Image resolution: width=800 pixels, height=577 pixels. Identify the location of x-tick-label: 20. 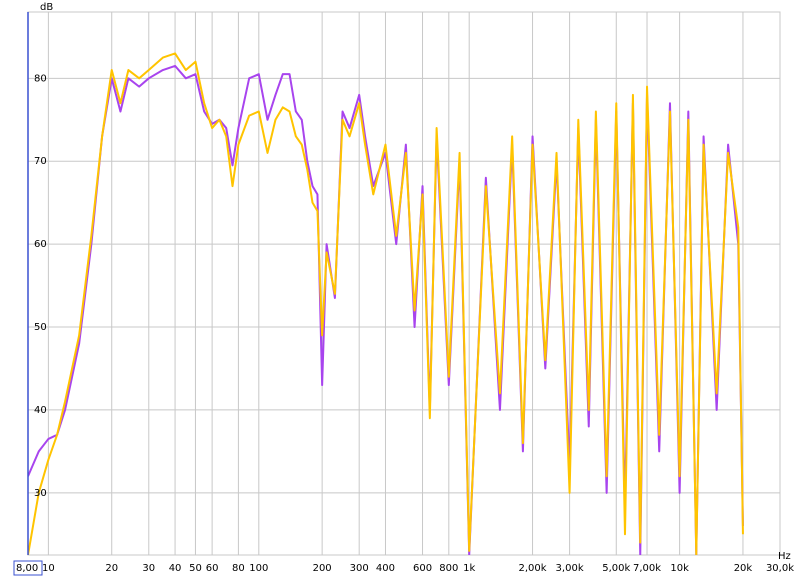
(111, 568).